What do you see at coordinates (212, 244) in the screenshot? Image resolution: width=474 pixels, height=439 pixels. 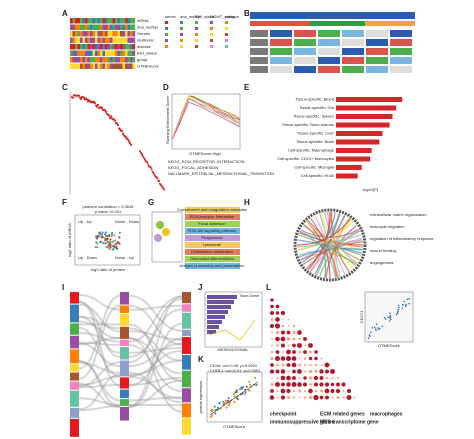 I see `term-label: Lysosome` at bounding box center [212, 244].